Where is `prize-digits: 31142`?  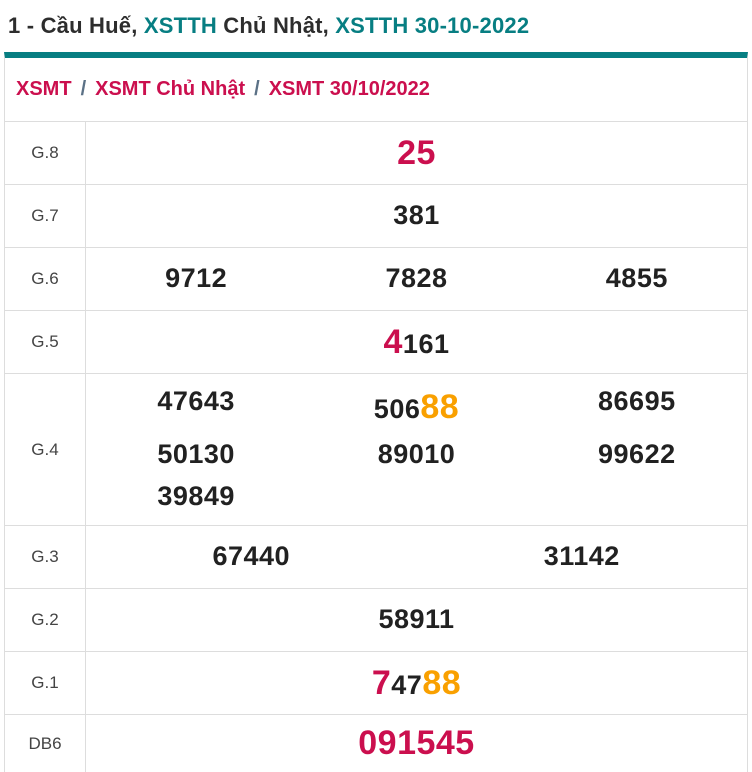 prize-digits: 31142 is located at coordinates (581, 556).